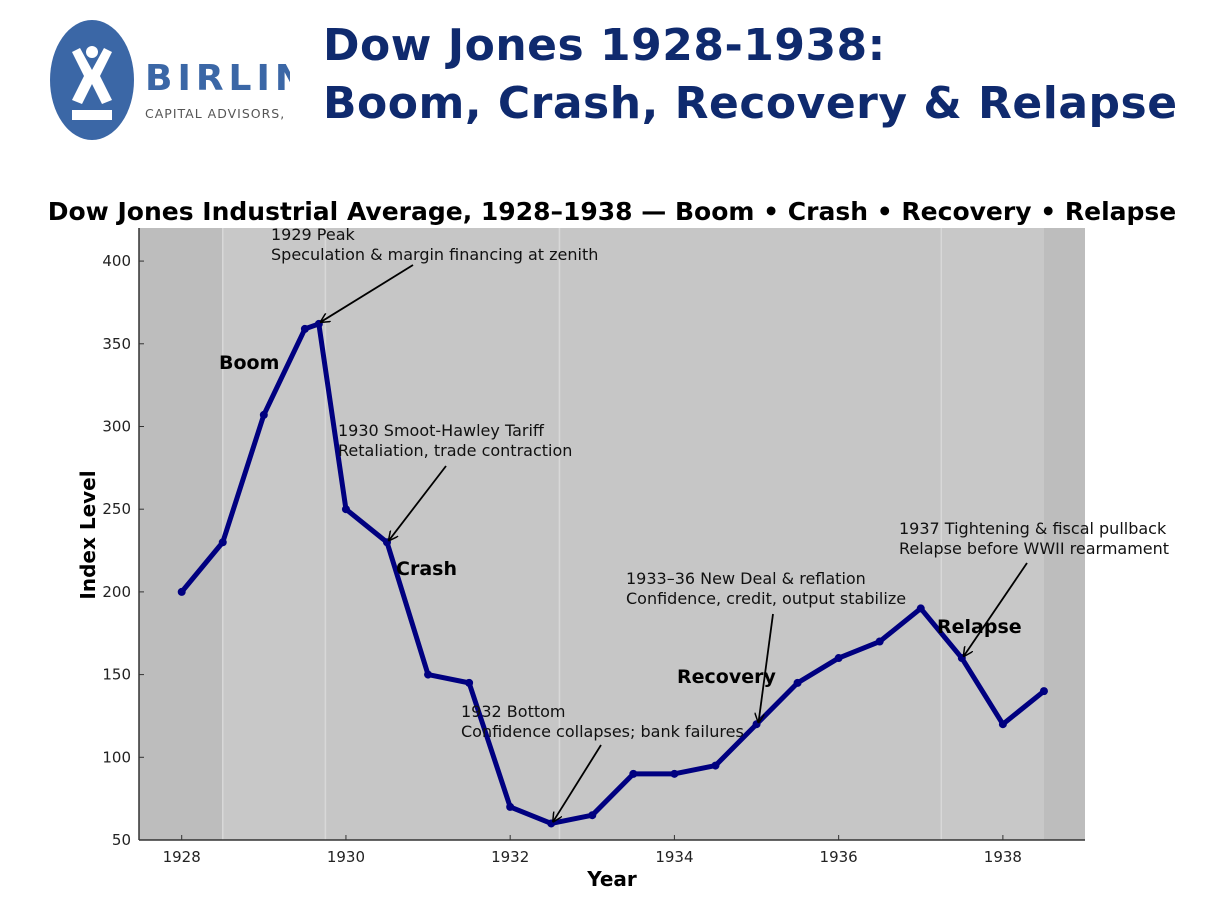  I want to click on phase-label-crash: Crash, so click(426, 569).